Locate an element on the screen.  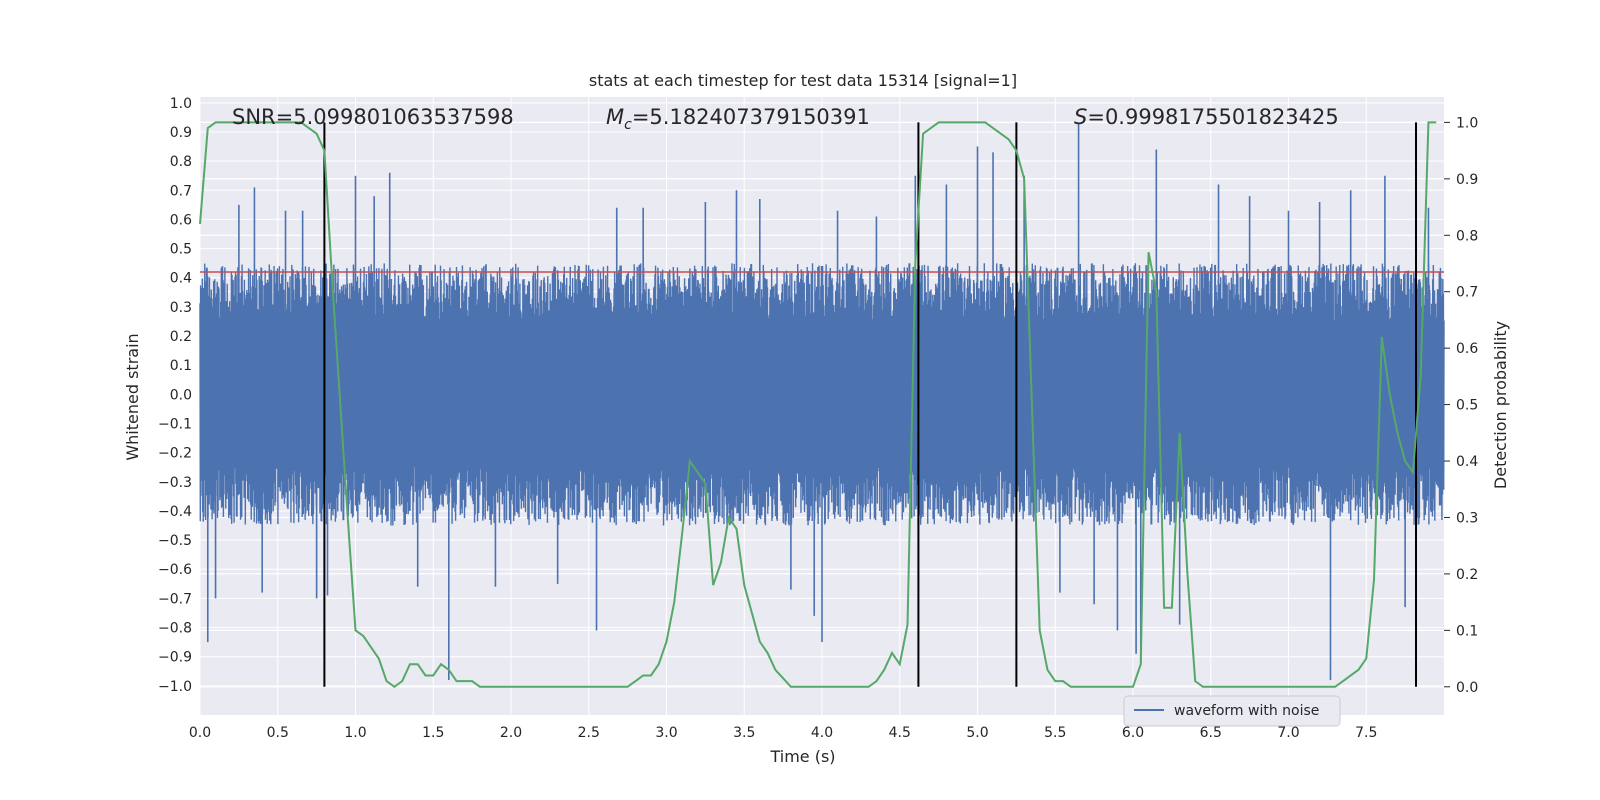
y2-tick-labels: 1.0 0.9 0.8 0.7 0.6 0.5 0.4 0.3 0.2 0.1 0.0 is located at coordinates (1461, 405).